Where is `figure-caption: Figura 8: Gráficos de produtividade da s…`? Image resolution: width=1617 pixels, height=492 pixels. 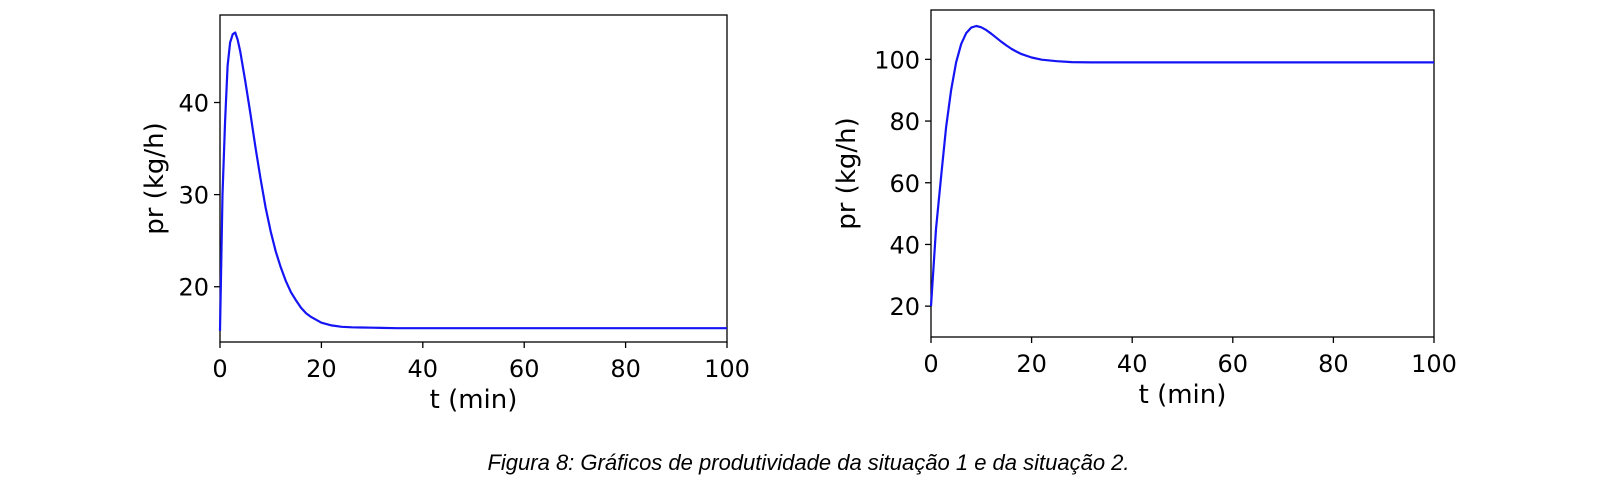
figure-caption: Figura 8: Gráficos de produtividade da s… is located at coordinates (808, 462).